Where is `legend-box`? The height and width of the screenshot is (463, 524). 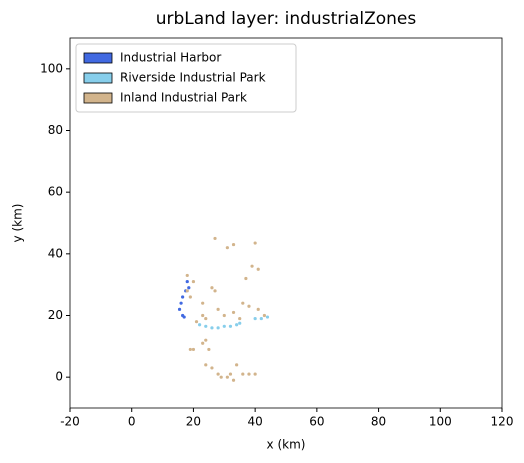
legend-box is located at coordinates (186, 78).